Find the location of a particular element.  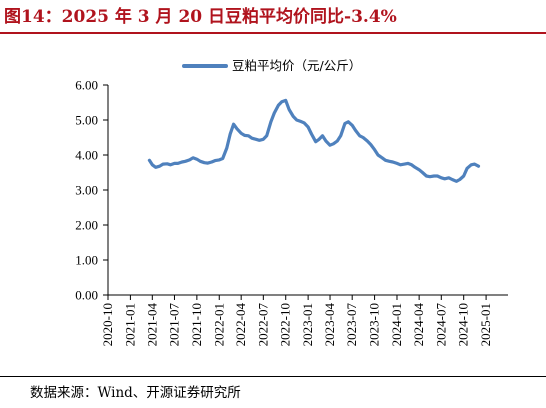

y-axis: 0.00 1.00 2.00 3.00 4.00 5.00 6.00 is located at coordinates (92, 190).